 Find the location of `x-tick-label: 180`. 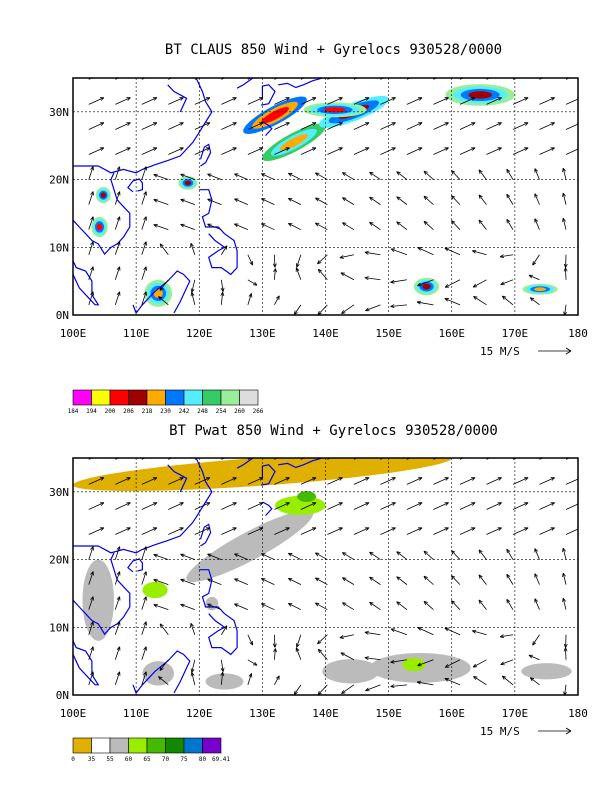

x-tick-label: 180 is located at coordinates (578, 333).